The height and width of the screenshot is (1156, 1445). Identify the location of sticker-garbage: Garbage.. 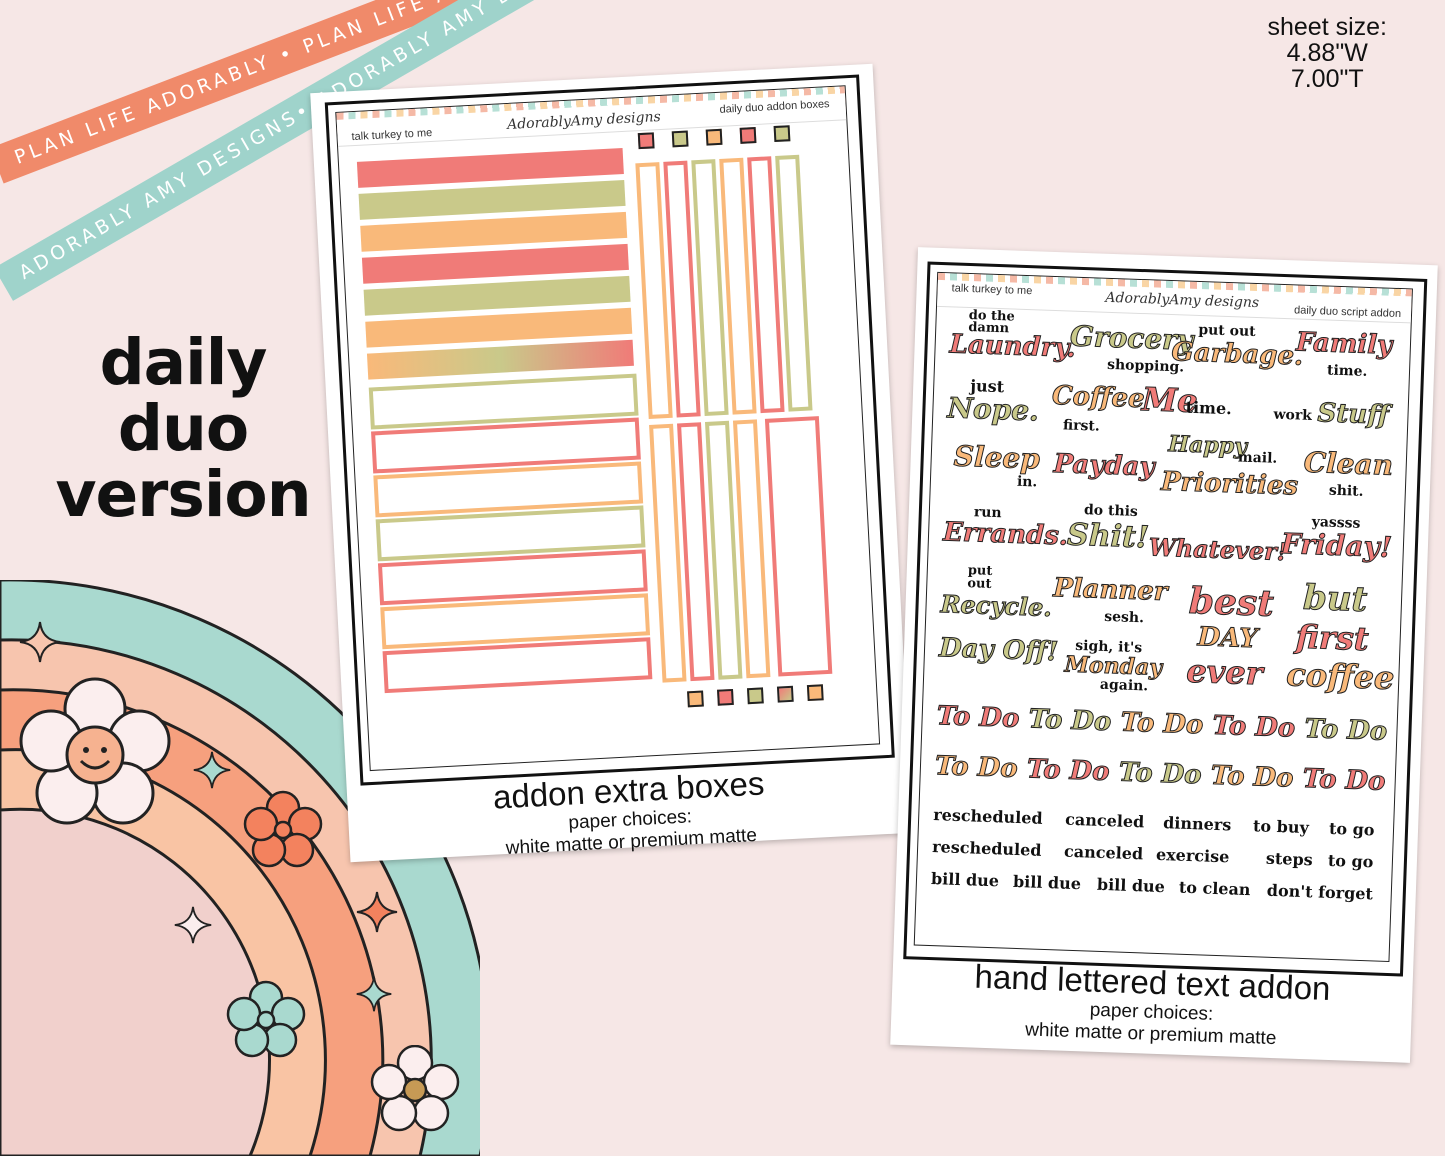
(1238, 355).